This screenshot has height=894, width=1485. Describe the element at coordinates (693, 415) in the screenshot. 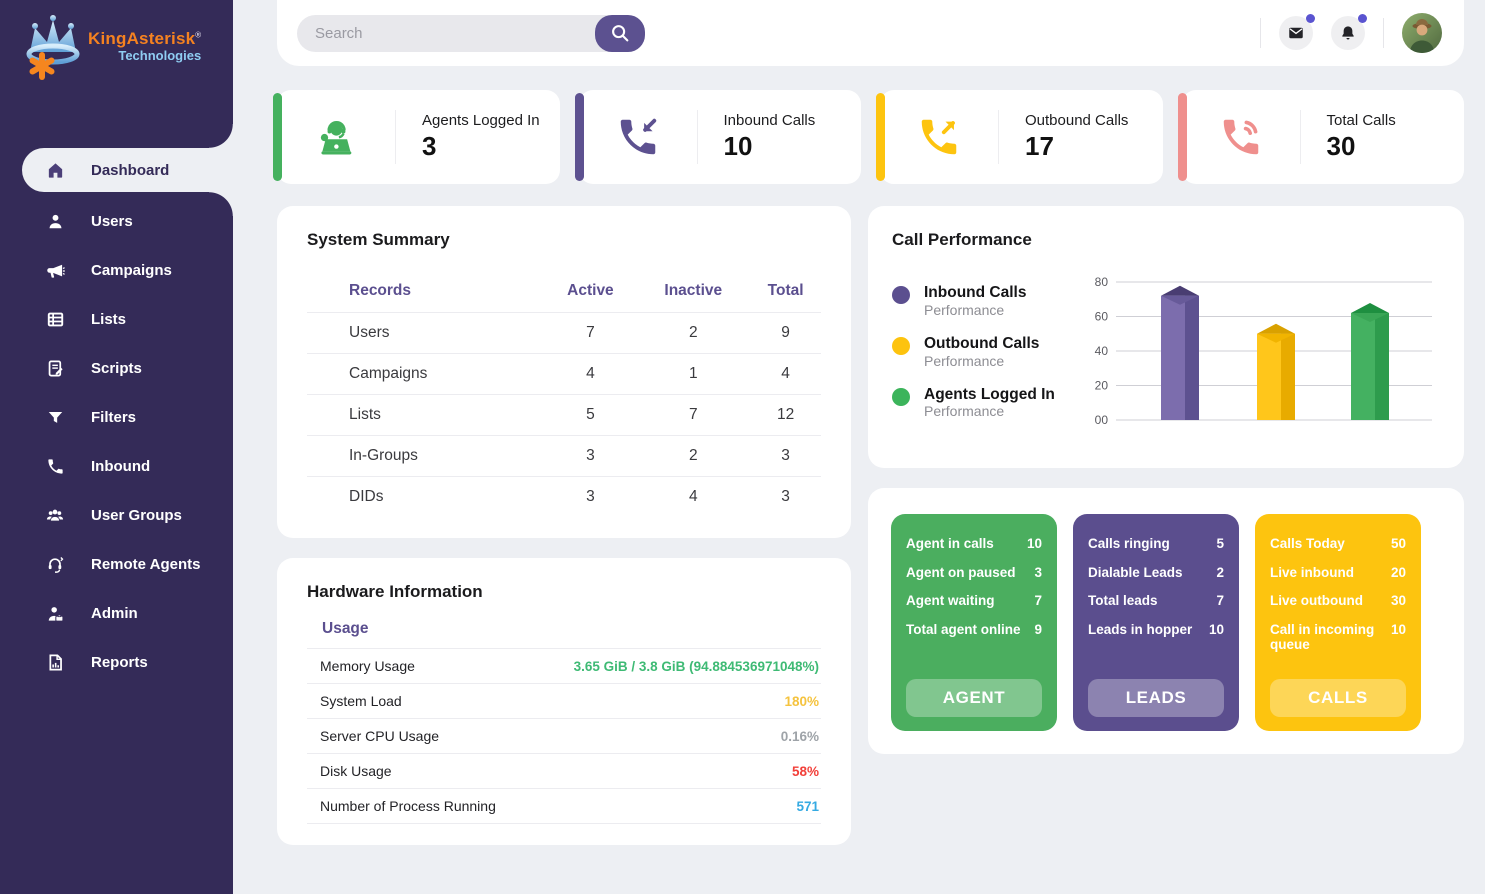

I see `record-value-cell: 7` at that location.